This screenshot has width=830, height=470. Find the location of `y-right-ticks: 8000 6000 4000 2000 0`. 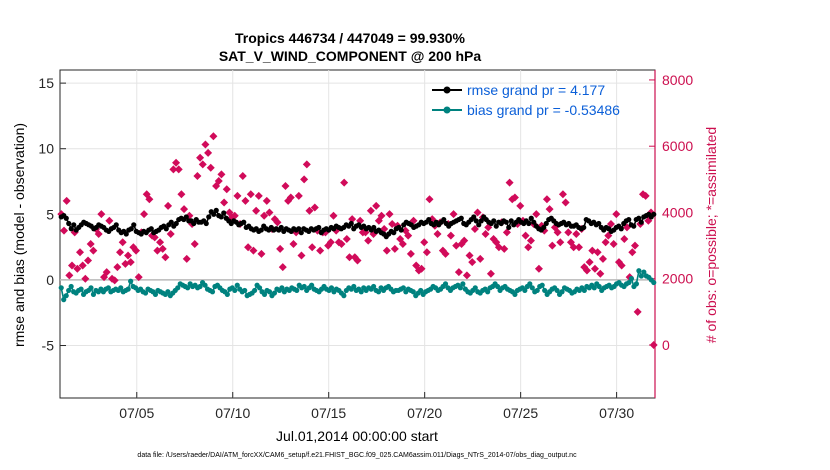

y-right-ticks: 8000 6000 4000 2000 0 is located at coordinates (677, 212).